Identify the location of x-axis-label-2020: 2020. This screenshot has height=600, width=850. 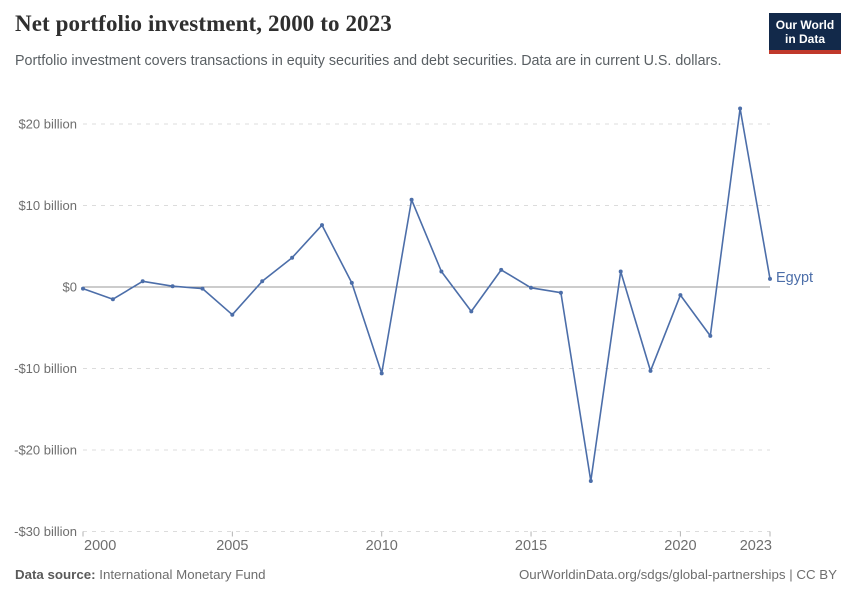
(680, 546).